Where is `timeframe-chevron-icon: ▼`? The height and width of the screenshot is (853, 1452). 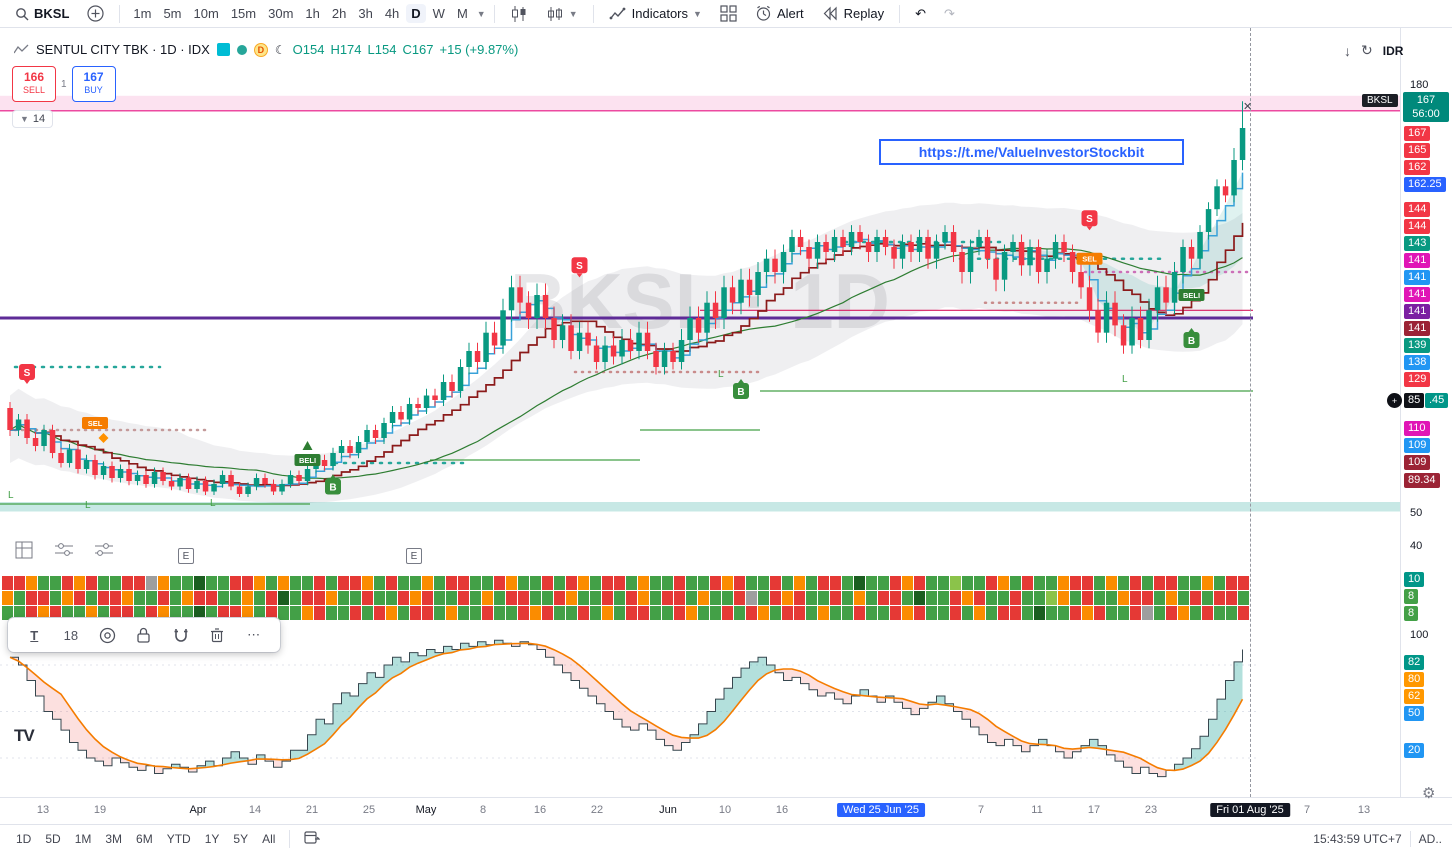 timeframe-chevron-icon: ▼ is located at coordinates (481, 13).